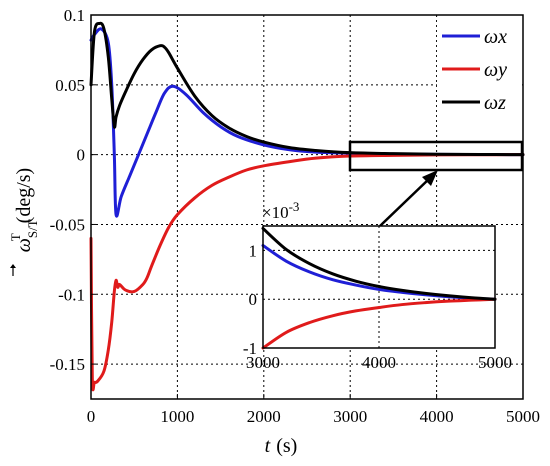  Describe the element at coordinates (495, 70) in the screenshot. I see `legend-label-y: ωy` at that location.